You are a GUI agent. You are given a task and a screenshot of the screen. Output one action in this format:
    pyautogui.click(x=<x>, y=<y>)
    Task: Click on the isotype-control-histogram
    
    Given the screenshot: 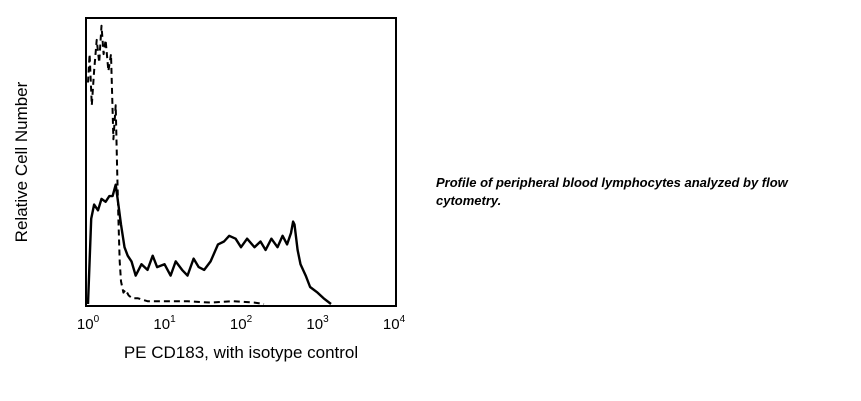 What is the action you would take?
    pyautogui.click(x=176, y=164)
    